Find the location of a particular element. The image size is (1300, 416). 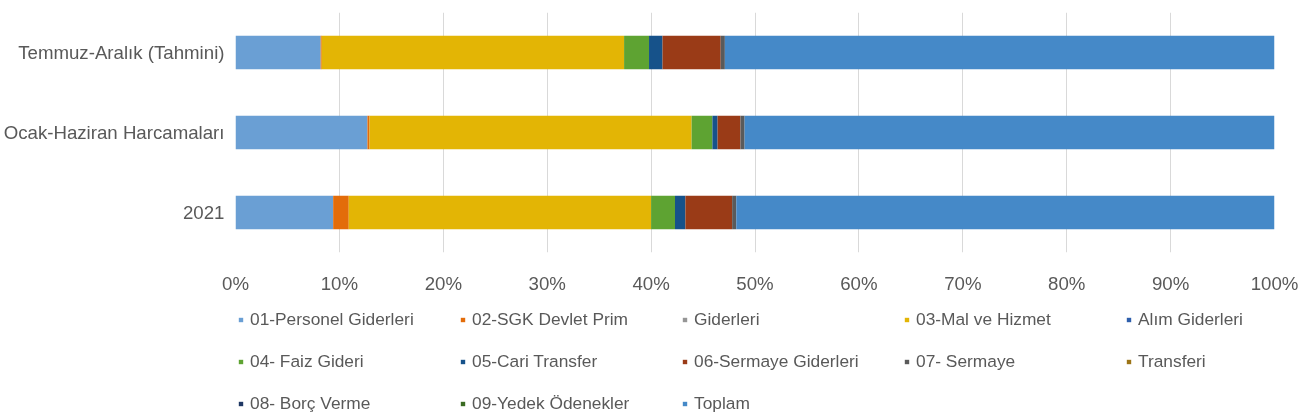

legend-label: Alım Giderleri is located at coordinates (1191, 319).